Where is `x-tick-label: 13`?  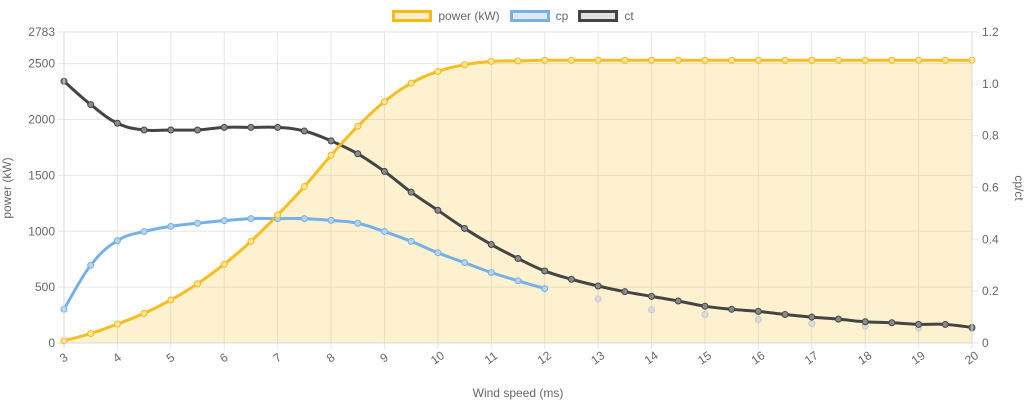
x-tick-label: 13 is located at coordinates (597, 357).